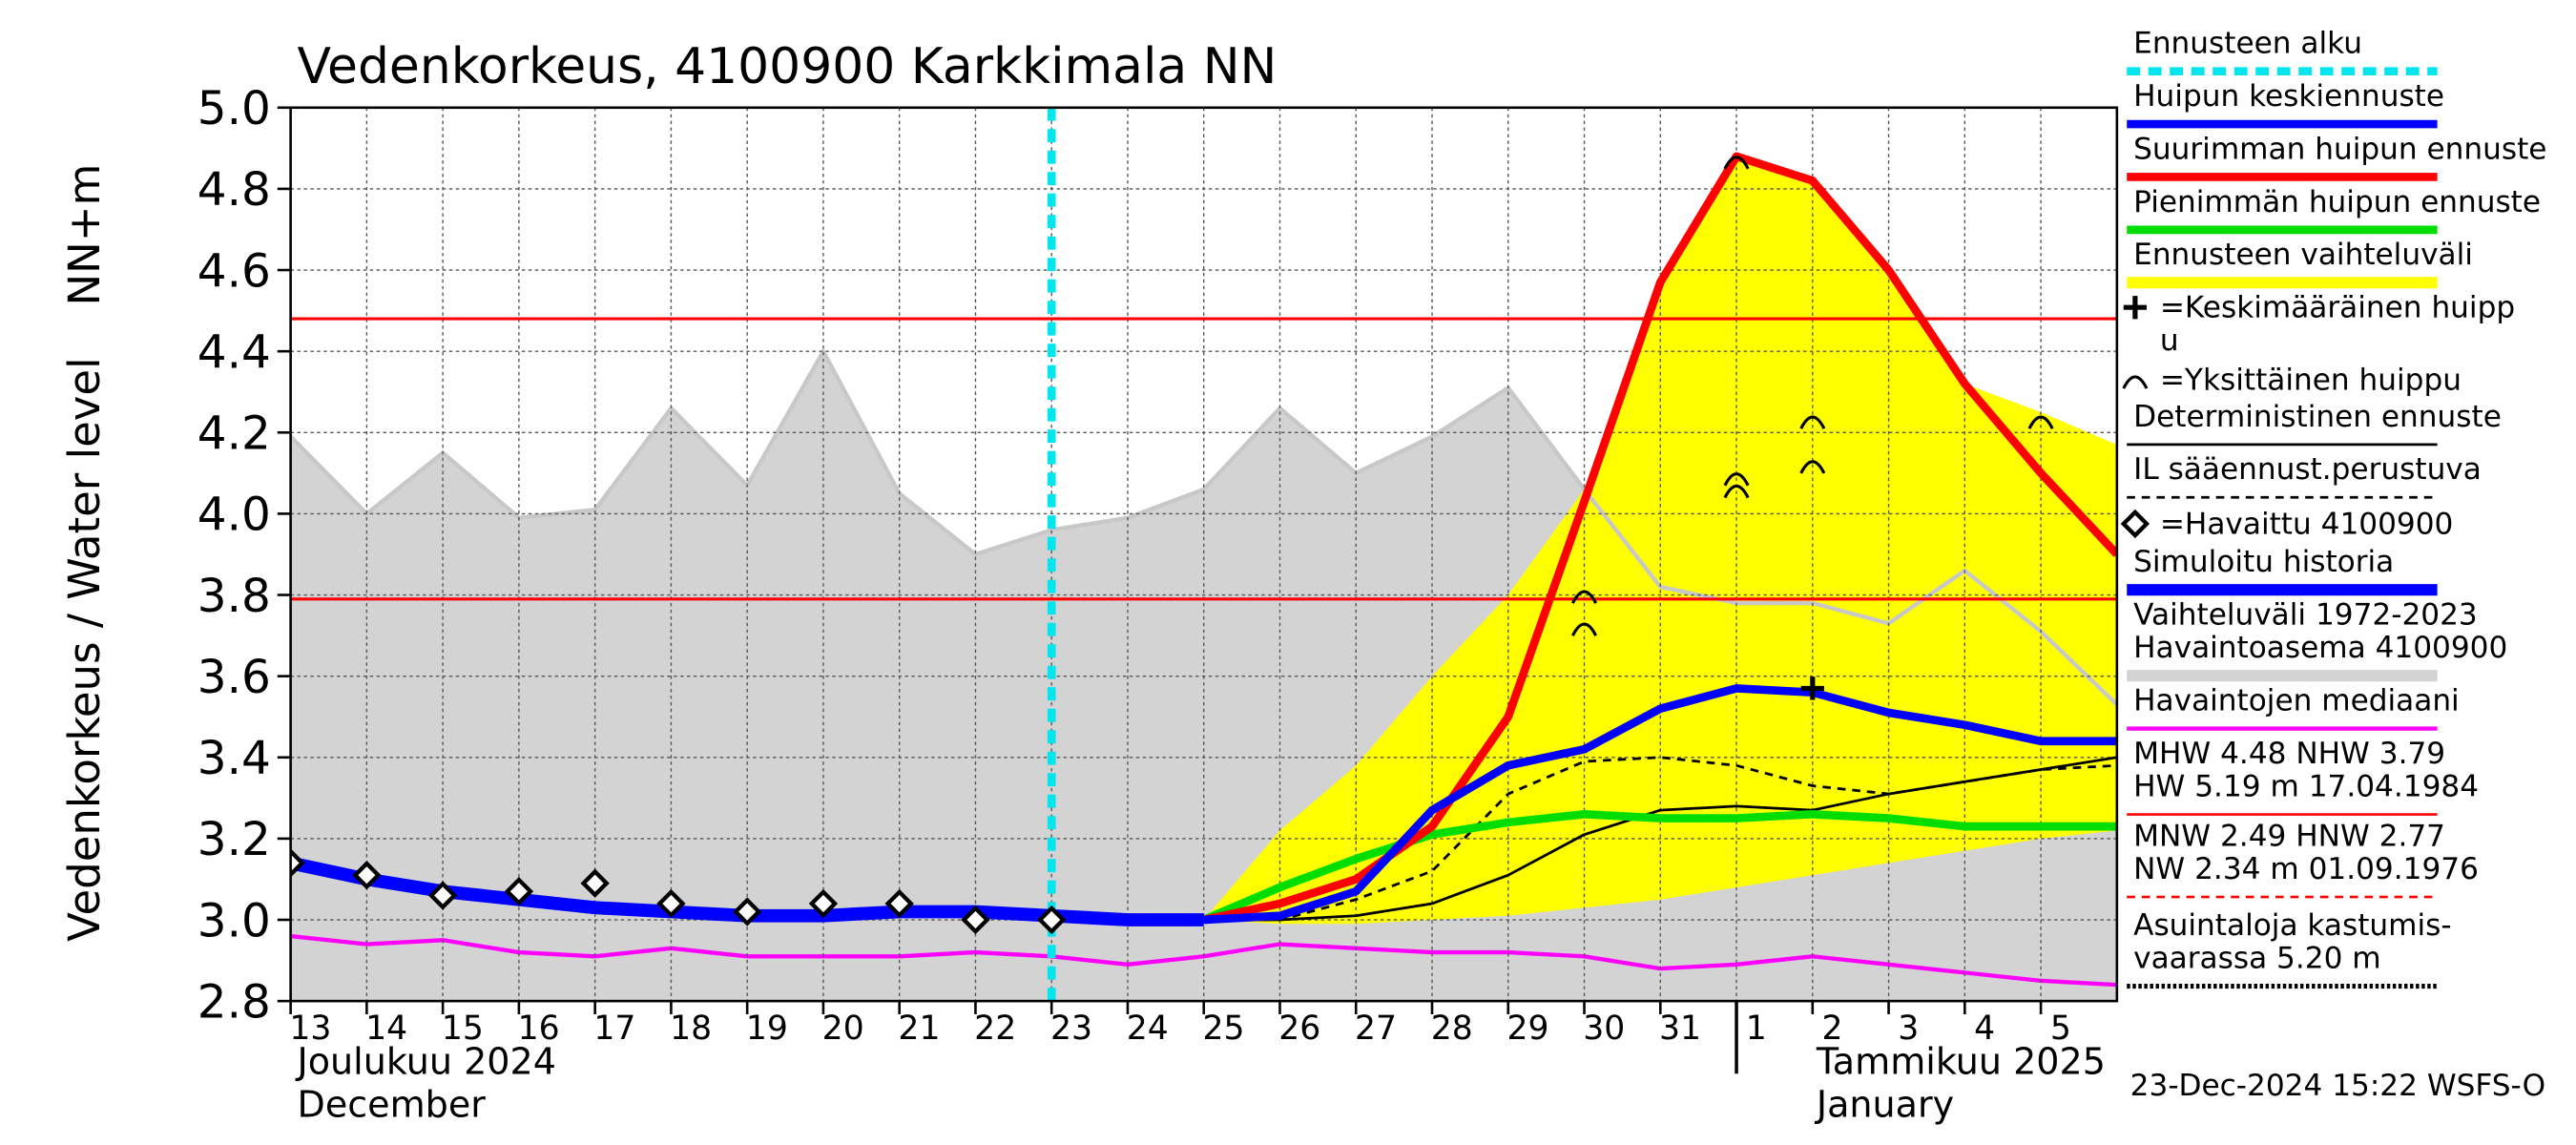 The image size is (2576, 1145). I want to click on legend-label: MNW 2.49 HNW 2.77, so click(2289, 836).